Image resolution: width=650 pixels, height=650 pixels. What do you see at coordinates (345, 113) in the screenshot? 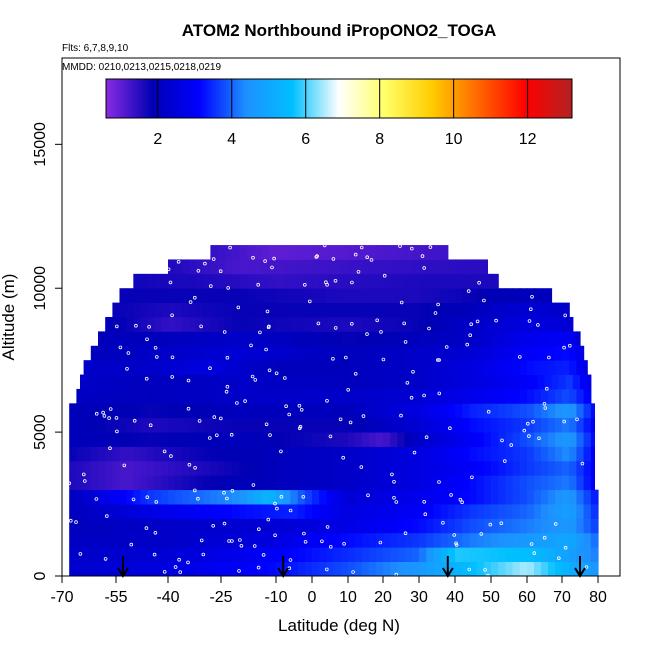
I see `colorbar-ticks: 2 4 6 8 10 12` at bounding box center [345, 113].